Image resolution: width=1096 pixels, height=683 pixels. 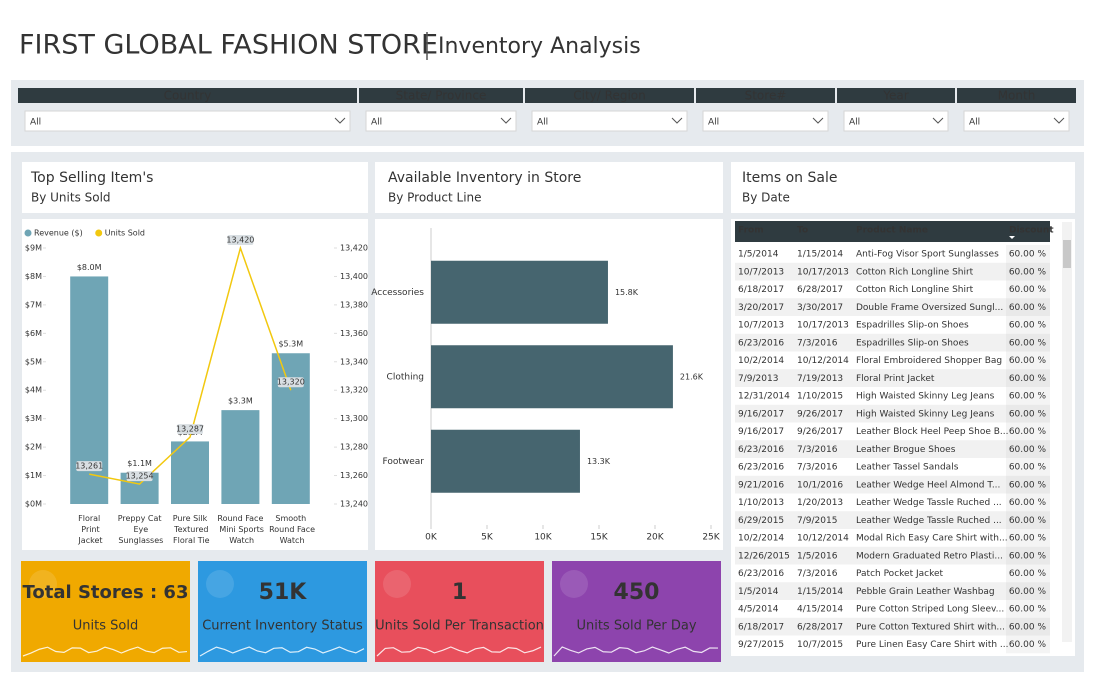 I want to click on point-label: 13,261, so click(x=89, y=466).